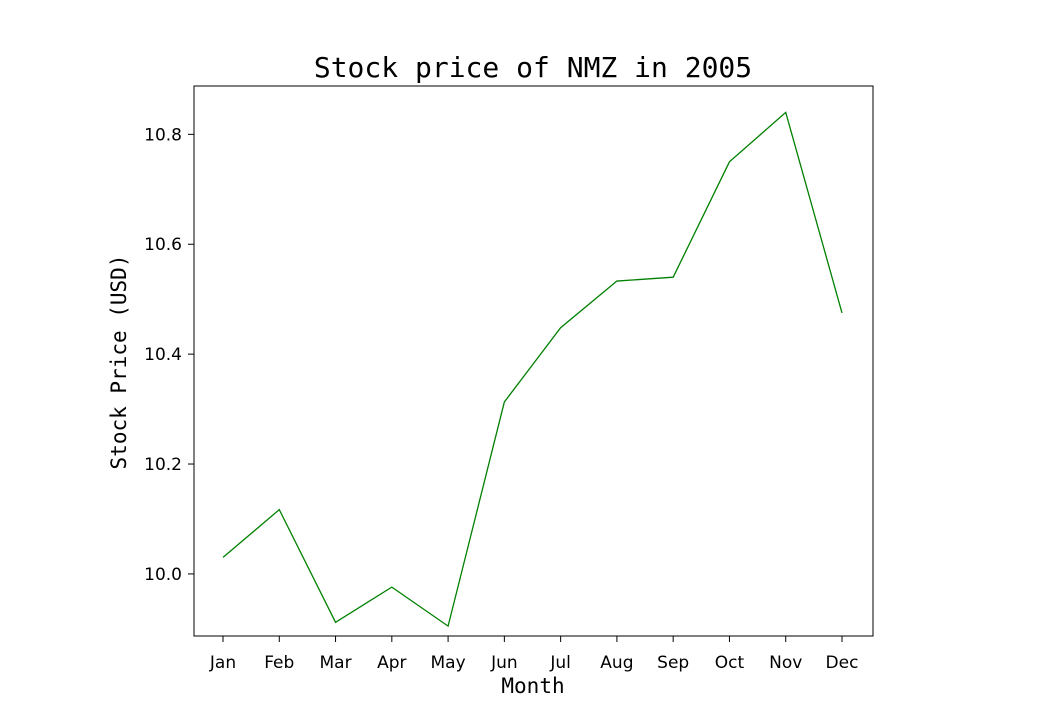 This screenshot has height=715, width=1040. I want to click on x-tick-label: Mar, so click(336, 663).